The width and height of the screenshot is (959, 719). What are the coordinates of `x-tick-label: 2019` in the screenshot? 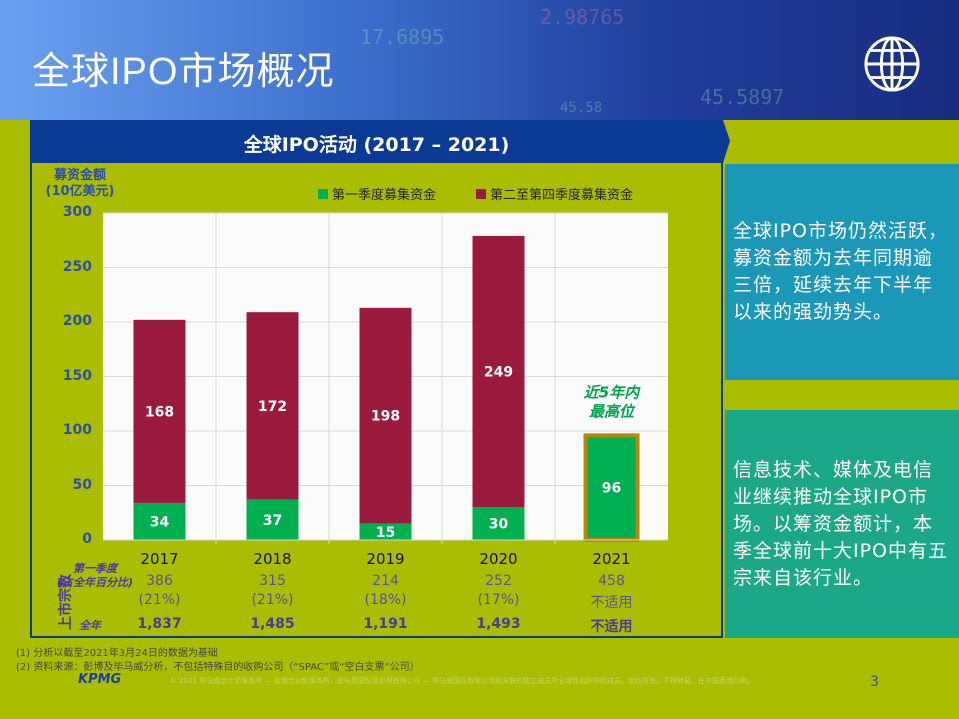 It's located at (385, 559).